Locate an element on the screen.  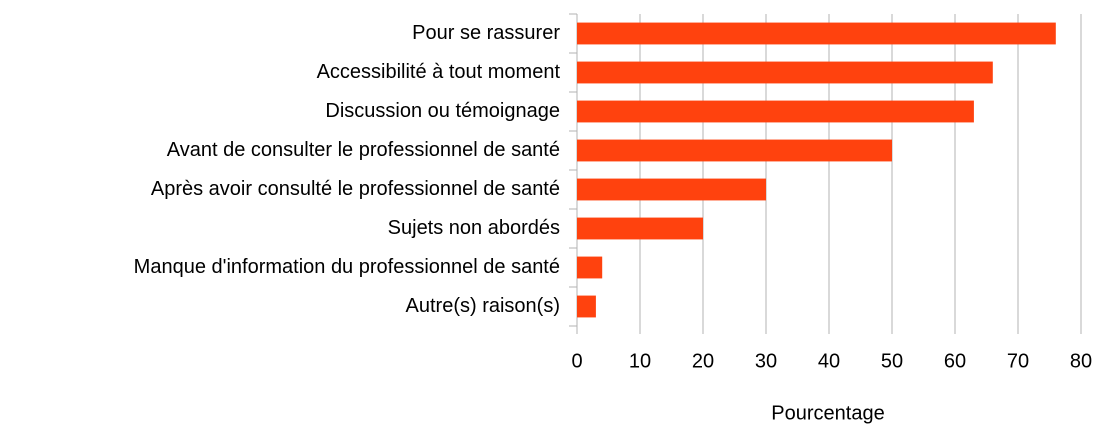
y-tick-label: Autre(s) raison(s) is located at coordinates (483, 306).